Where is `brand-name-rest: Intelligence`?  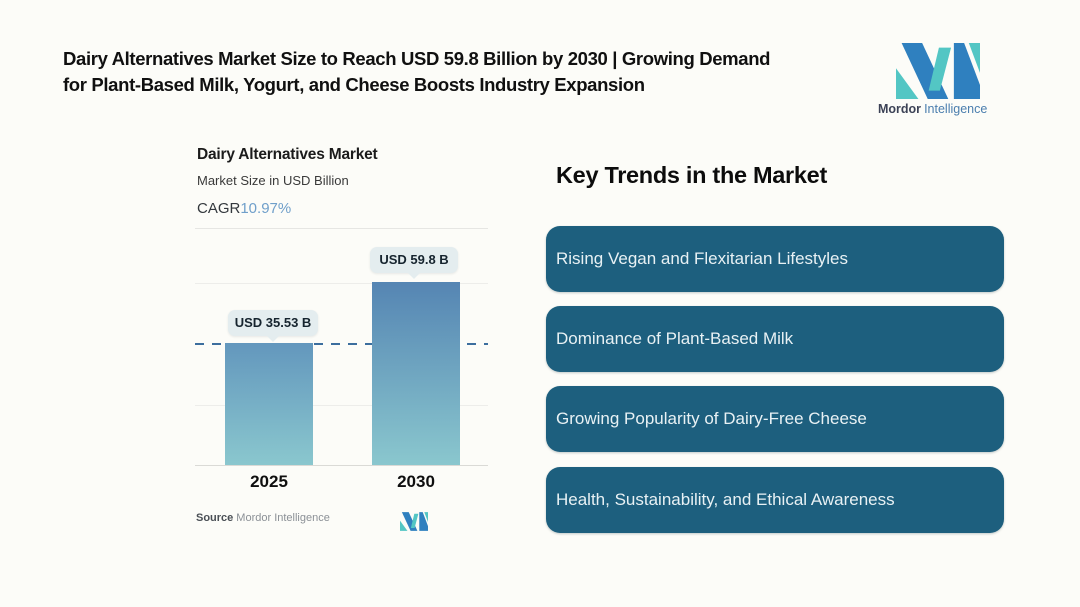 brand-name-rest: Intelligence is located at coordinates (956, 109).